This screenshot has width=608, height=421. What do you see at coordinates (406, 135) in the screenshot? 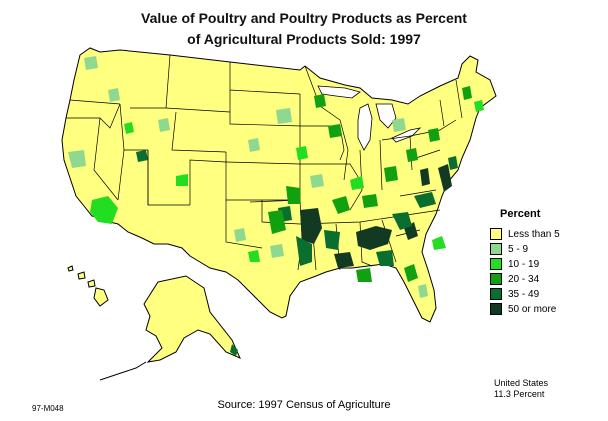
I see `lake-erie` at bounding box center [406, 135].